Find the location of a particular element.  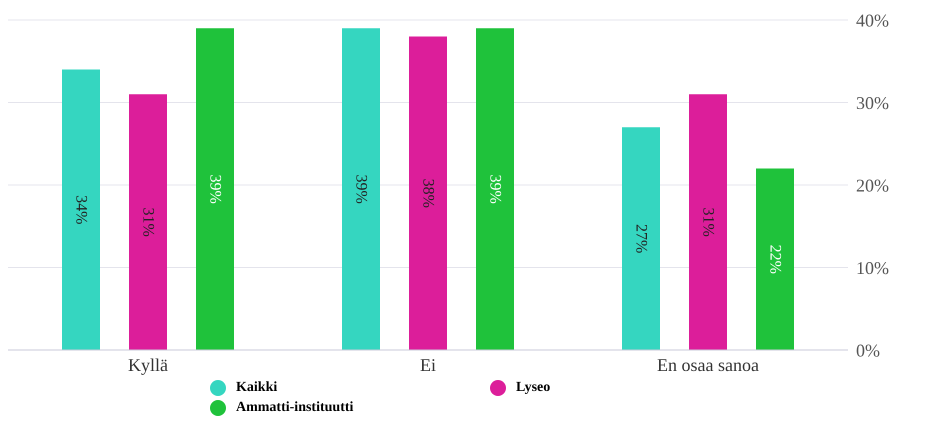

data-label: 27% is located at coordinates (641, 239).